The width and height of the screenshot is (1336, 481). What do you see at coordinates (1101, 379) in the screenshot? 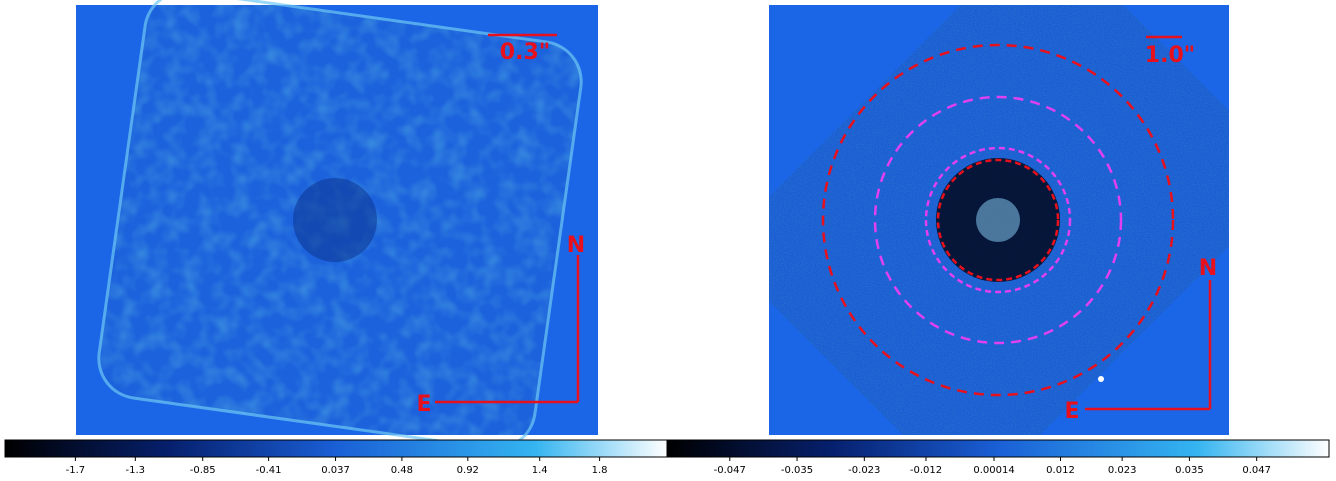
I see `companion` at bounding box center [1101, 379].